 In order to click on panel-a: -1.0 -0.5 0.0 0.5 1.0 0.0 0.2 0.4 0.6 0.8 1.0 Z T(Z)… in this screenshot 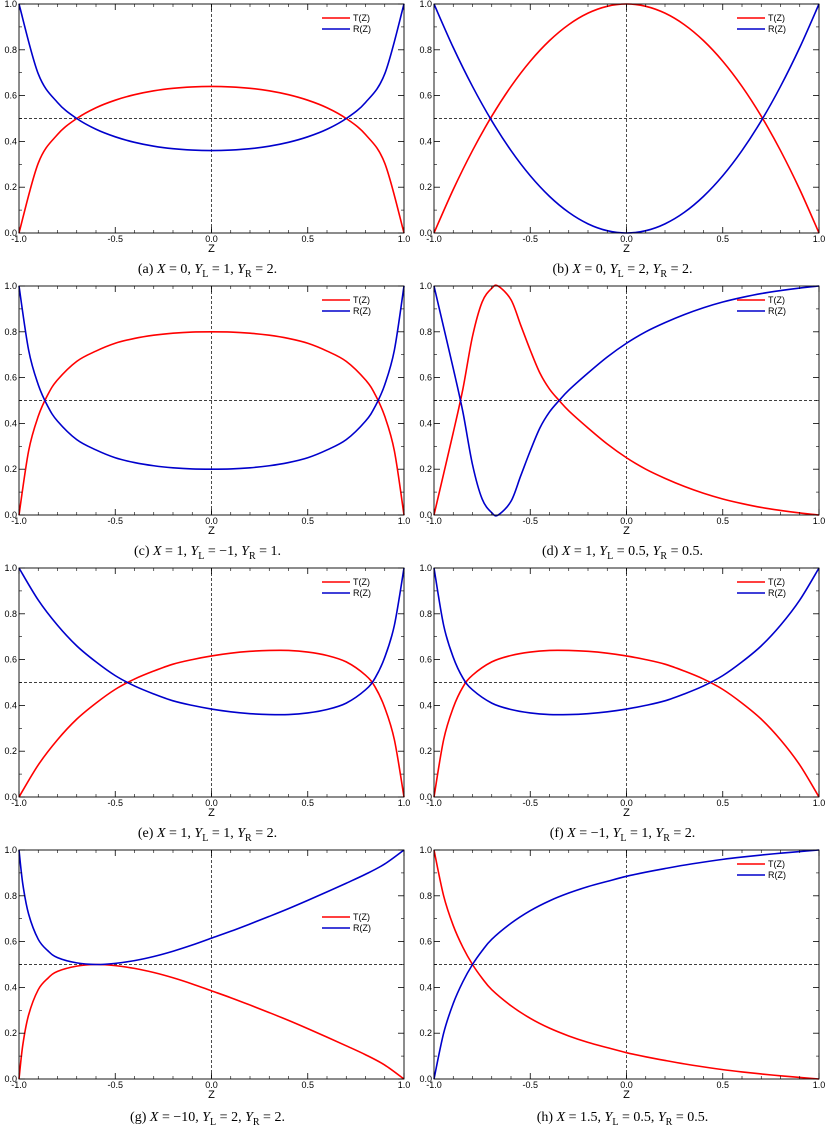, I will do `click(207, 141)`.